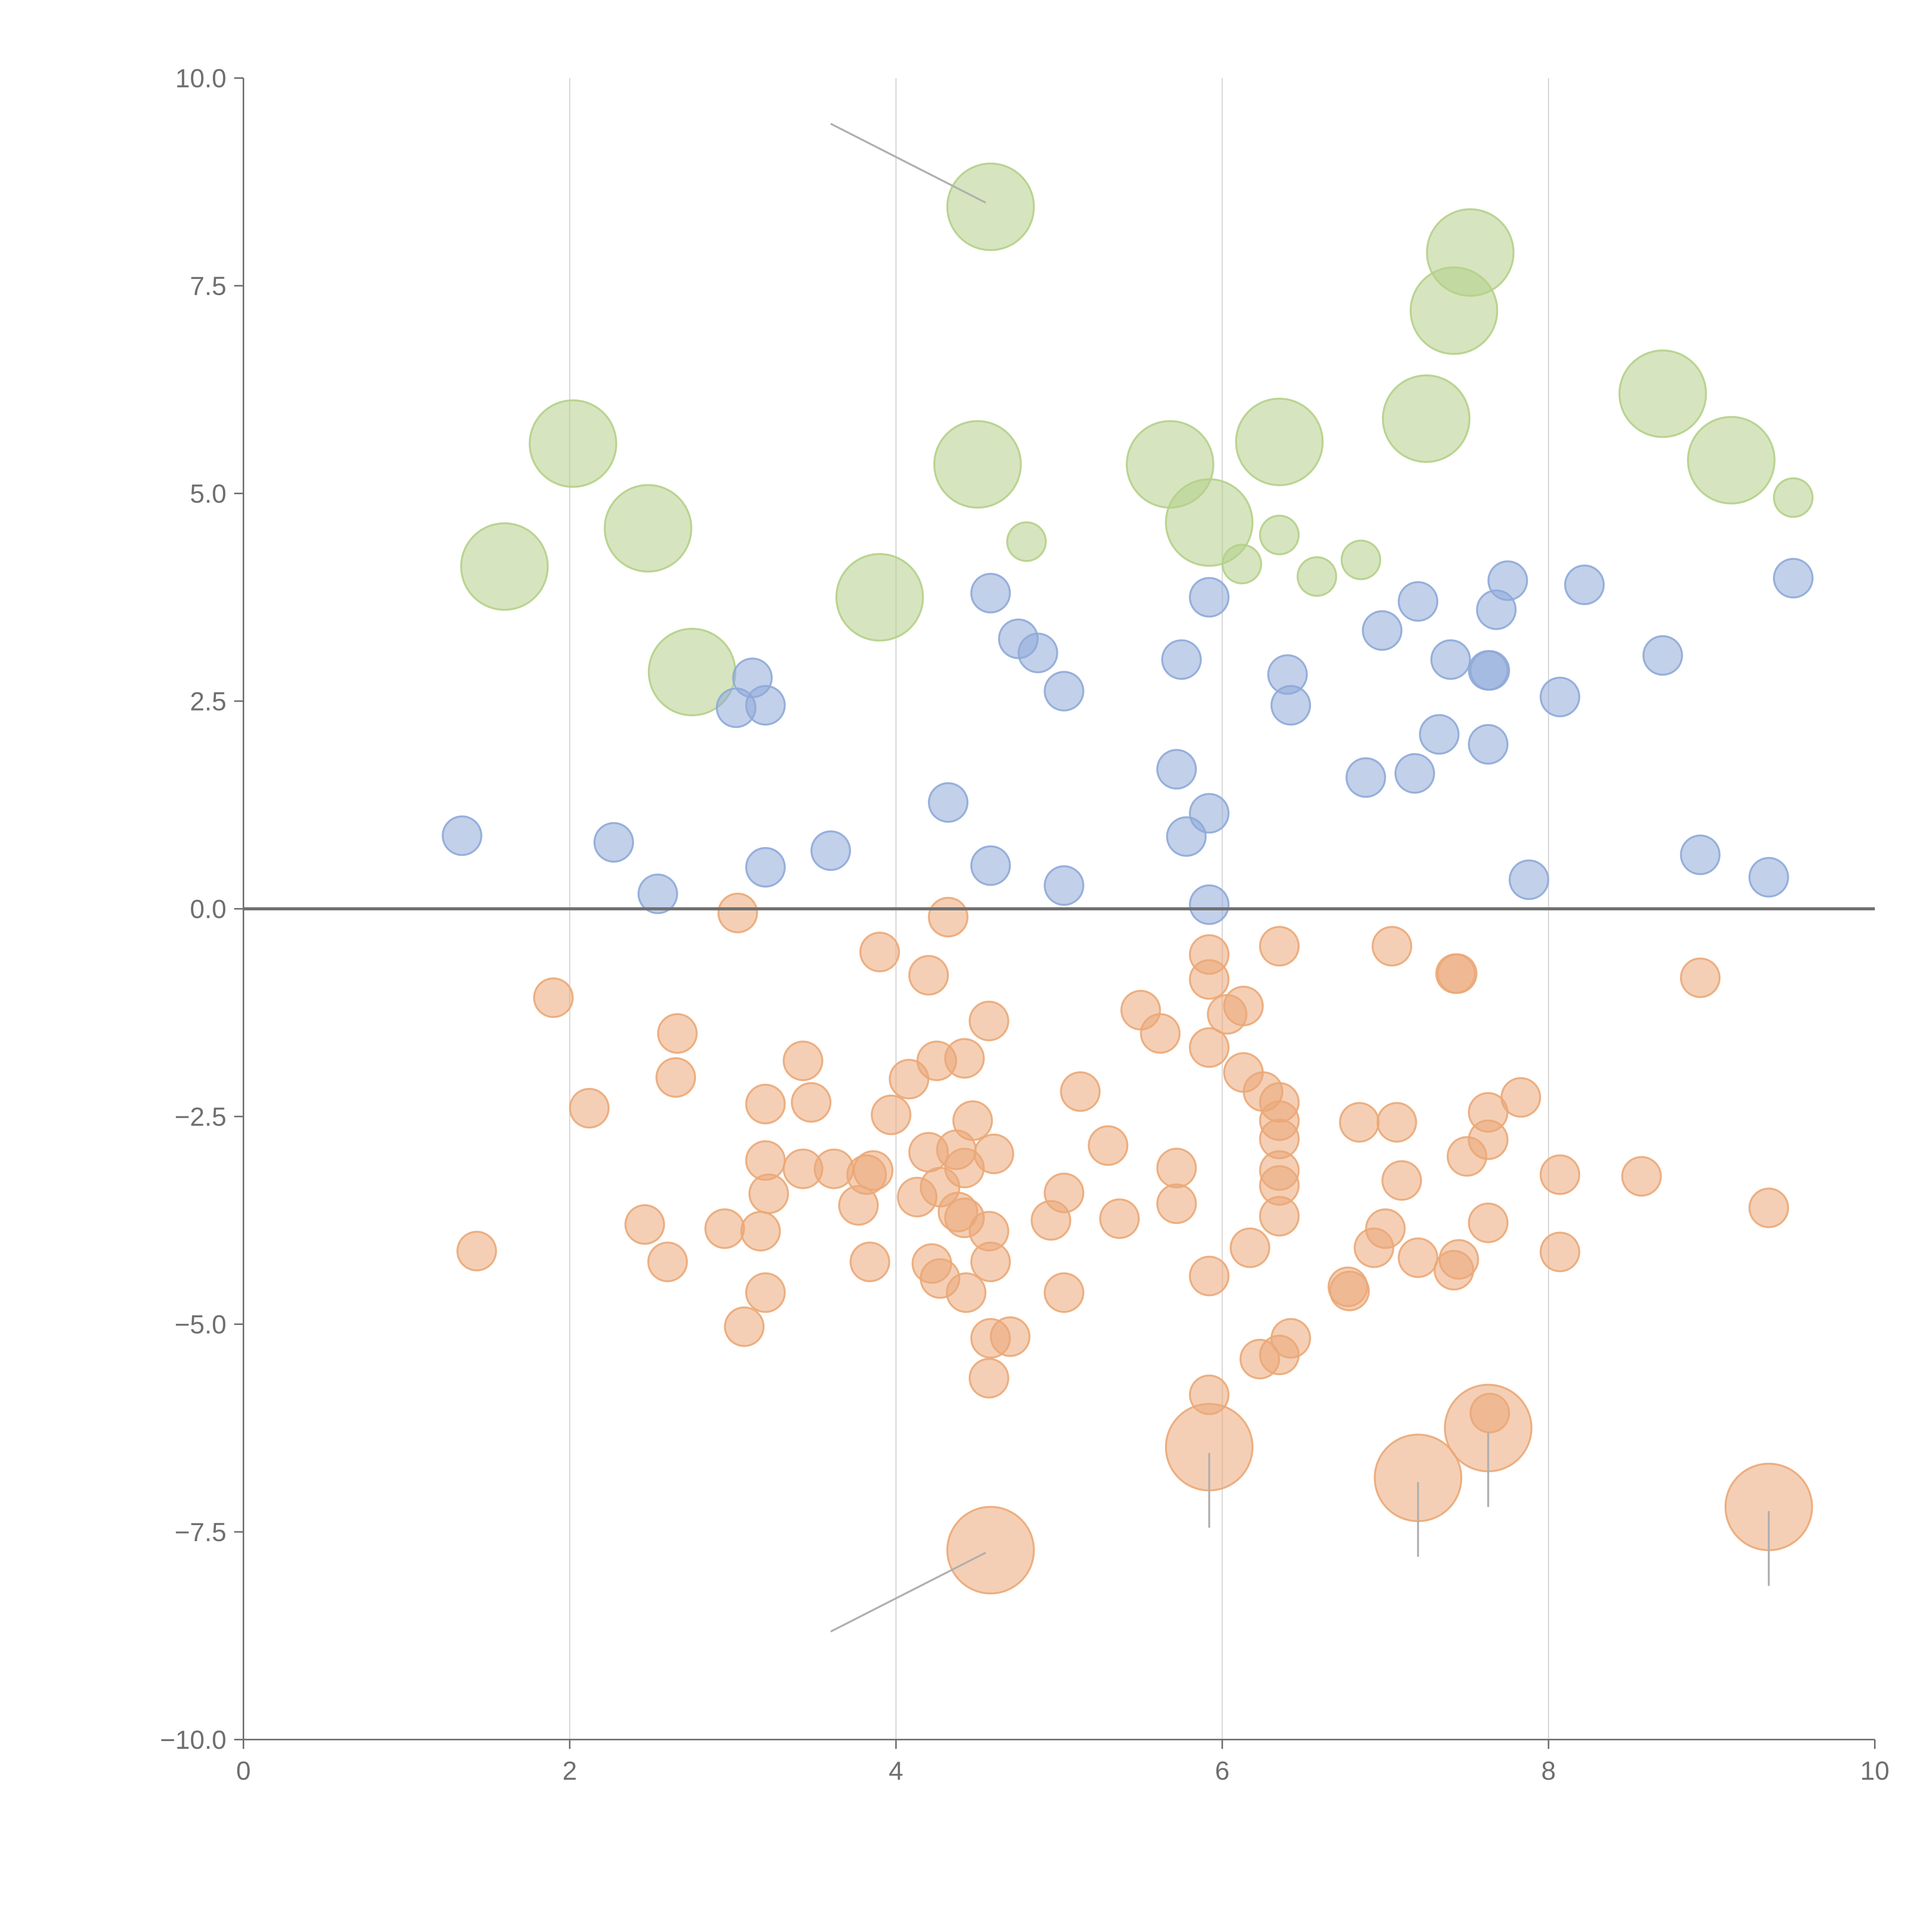  I want to click on y-tick-label: 7.5, so click(208, 287).